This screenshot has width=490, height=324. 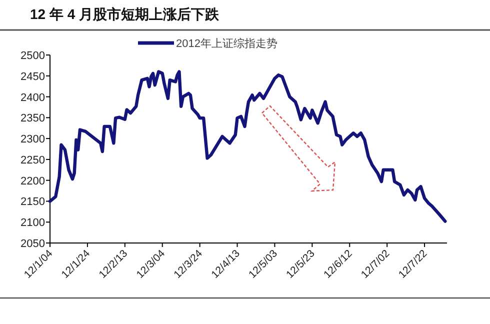 What do you see at coordinates (32, 202) in the screenshot?
I see `y-tick-label: 2150` at bounding box center [32, 202].